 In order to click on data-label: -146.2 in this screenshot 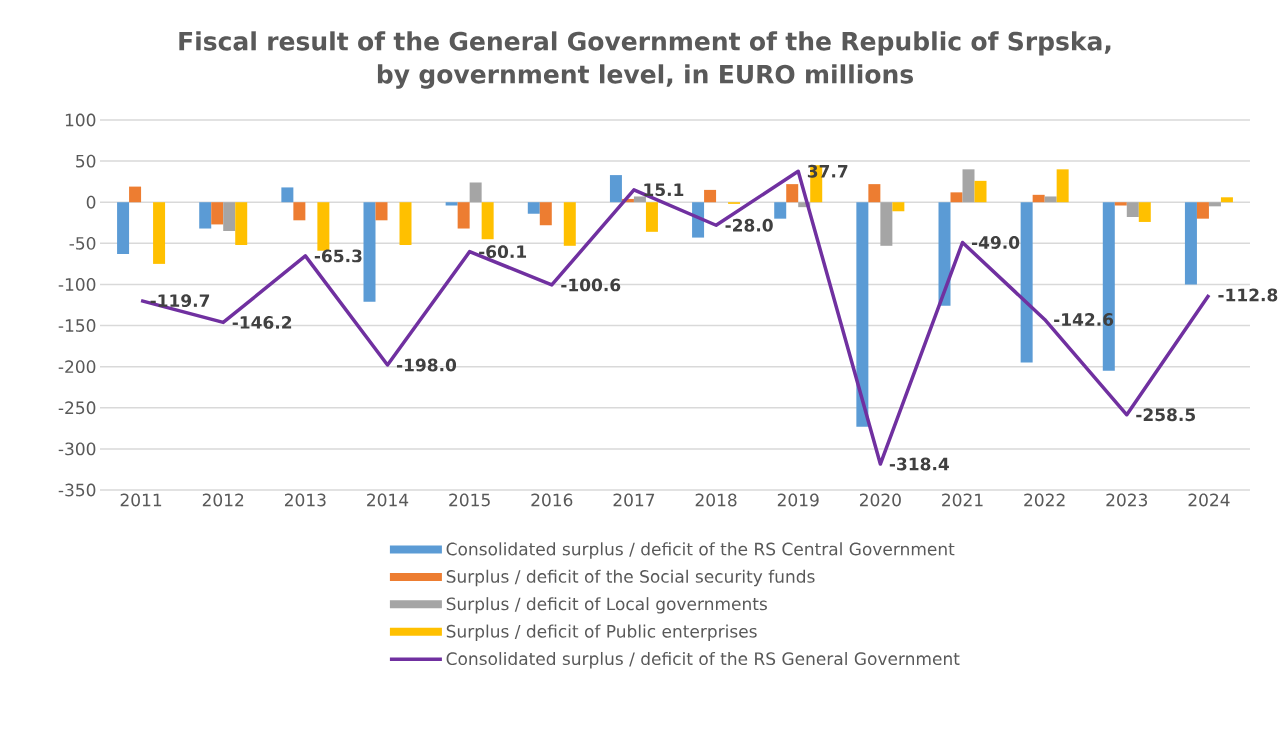, I will do `click(262, 322)`.